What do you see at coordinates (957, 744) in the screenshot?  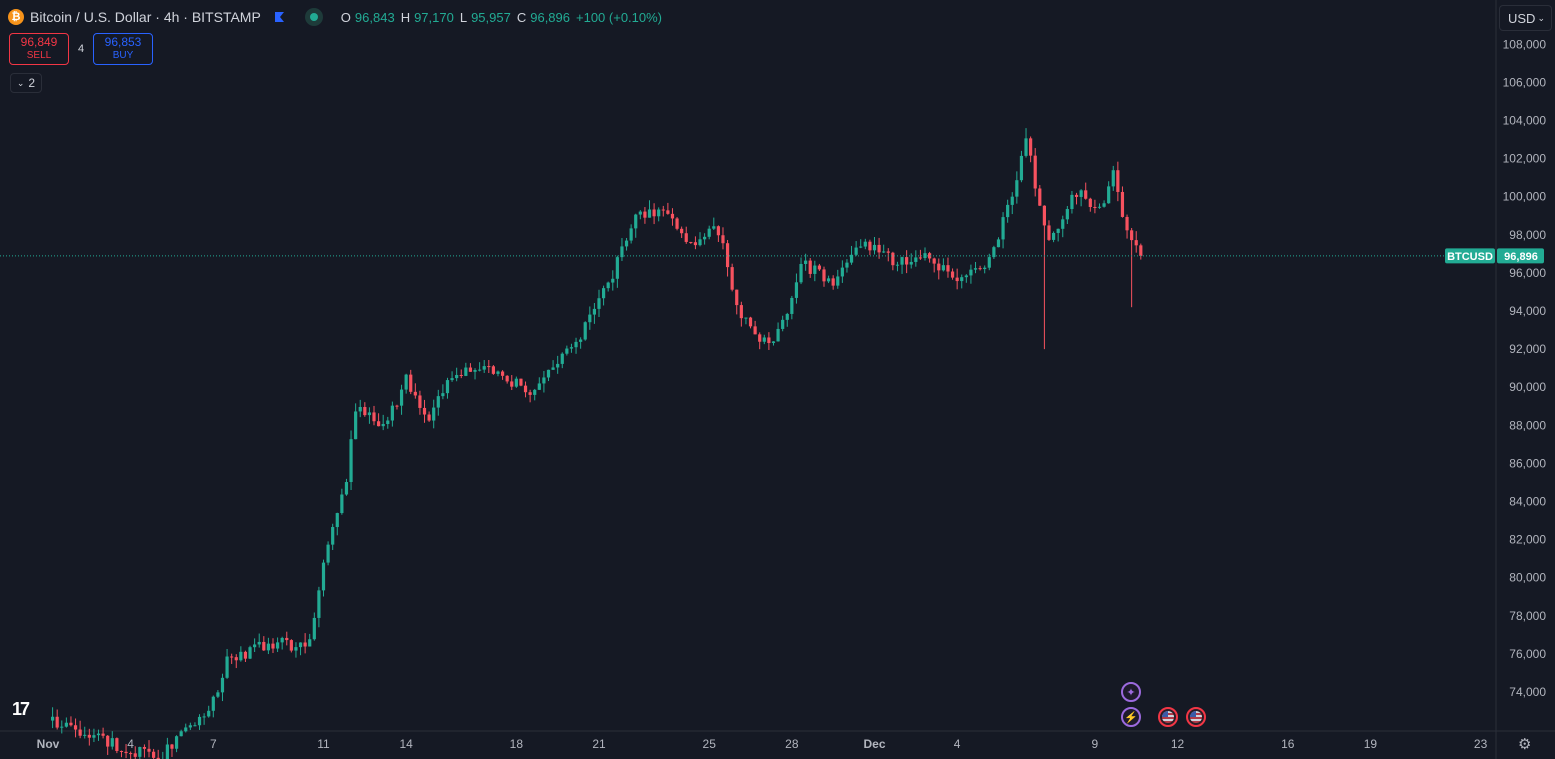 I see `time-tick-label: 4` at bounding box center [957, 744].